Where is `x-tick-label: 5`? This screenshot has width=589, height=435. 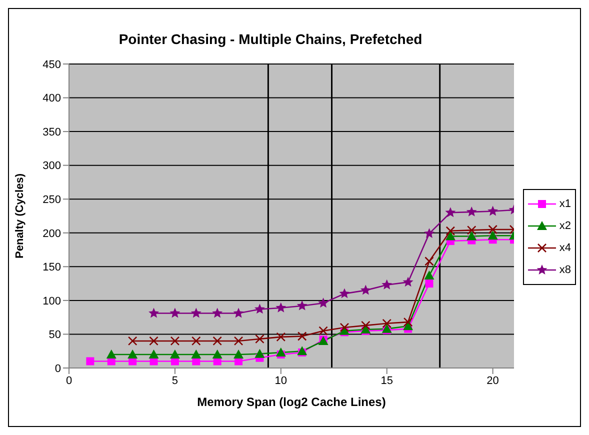 x-tick-label: 5 is located at coordinates (175, 380).